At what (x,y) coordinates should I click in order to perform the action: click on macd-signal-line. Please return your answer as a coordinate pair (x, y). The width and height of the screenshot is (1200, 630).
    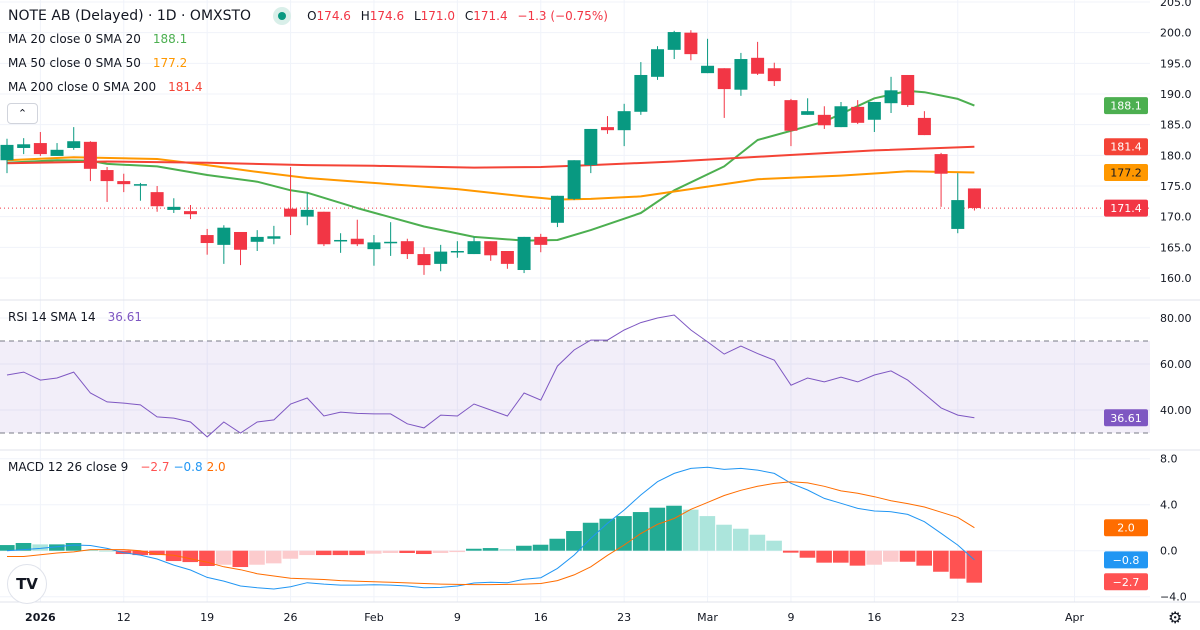
    Looking at the image, I should click on (491, 533).